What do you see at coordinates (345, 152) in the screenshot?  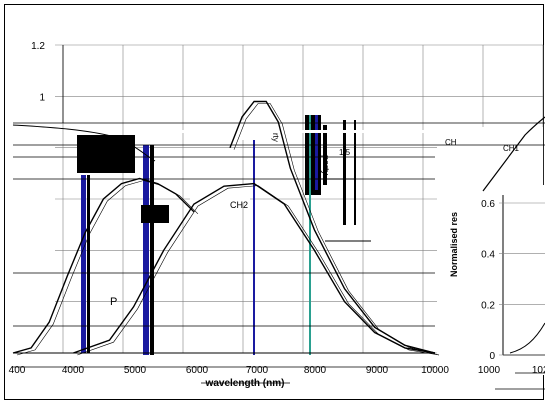 I see `annotation-15: 1.5` at bounding box center [345, 152].